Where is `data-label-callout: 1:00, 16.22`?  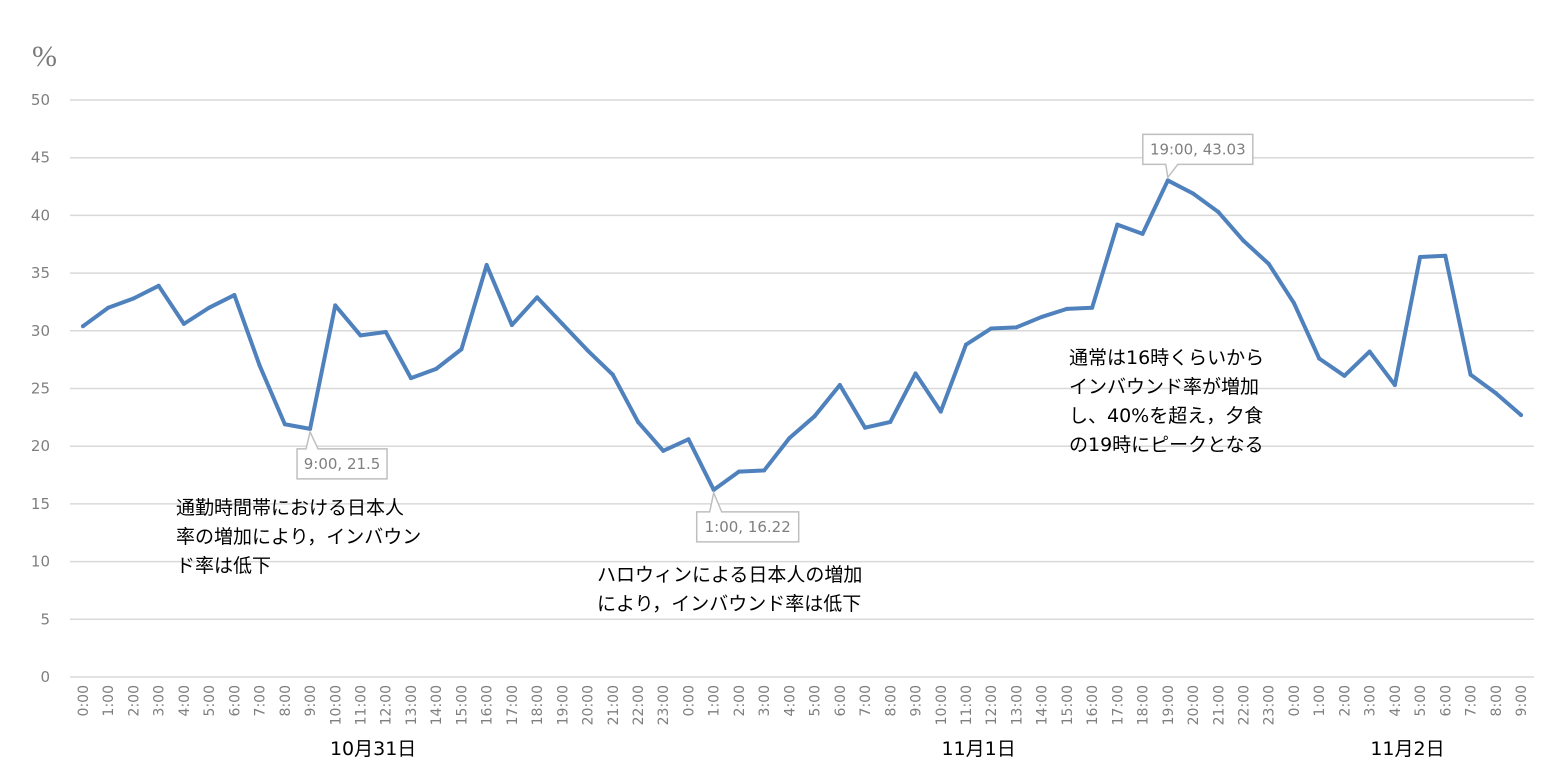 data-label-callout: 1:00, 16.22 is located at coordinates (747, 516).